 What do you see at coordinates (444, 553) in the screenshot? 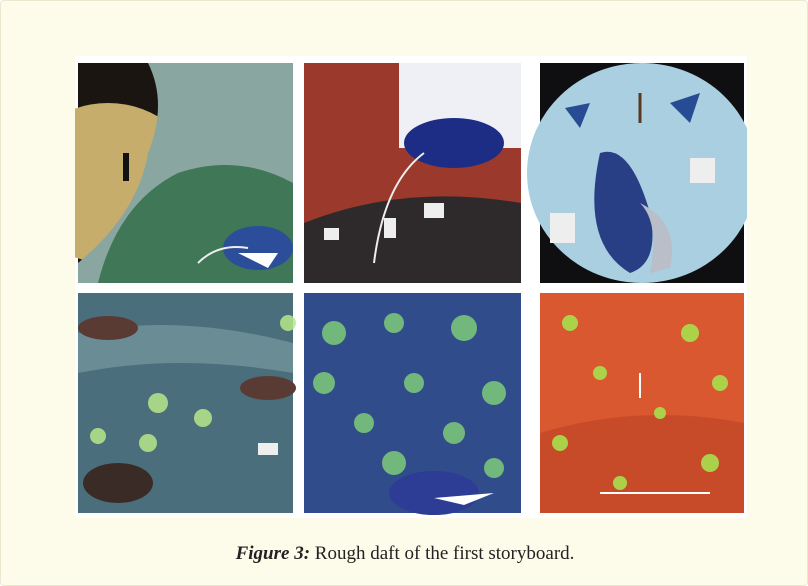
I see `caption-text: Rough daft of the first storyboard.` at bounding box center [444, 553].